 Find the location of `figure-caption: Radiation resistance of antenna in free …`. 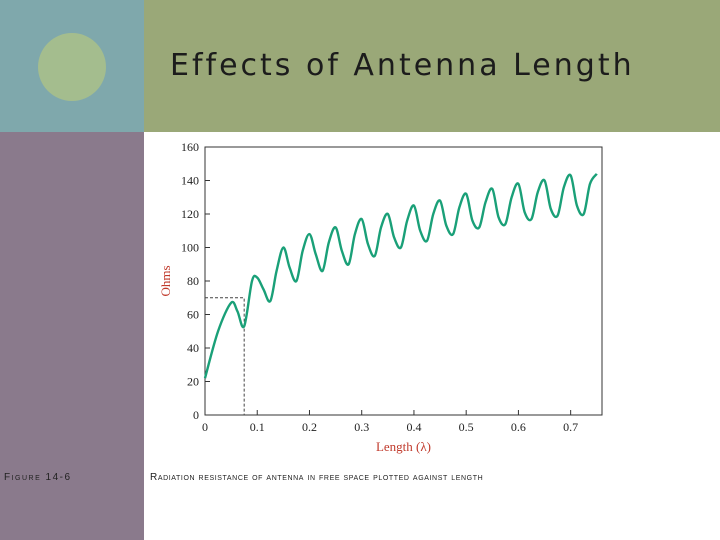

figure-caption: Radiation resistance of antenna in free … is located at coordinates (317, 477).